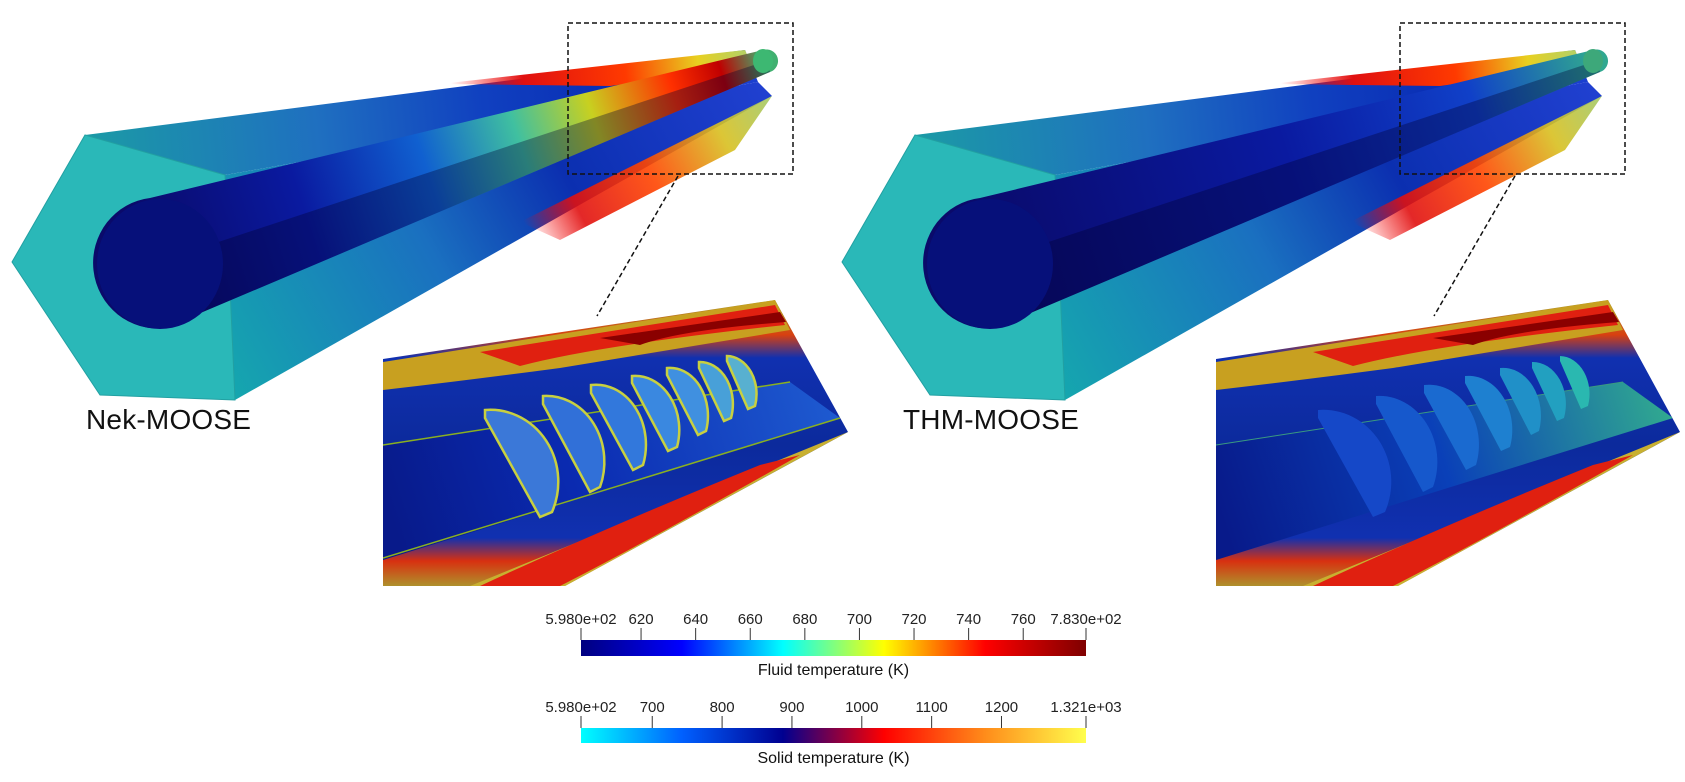  What do you see at coordinates (1023, 619) in the screenshot?
I see `colorbar-0-tick-label: 760` at bounding box center [1023, 619].